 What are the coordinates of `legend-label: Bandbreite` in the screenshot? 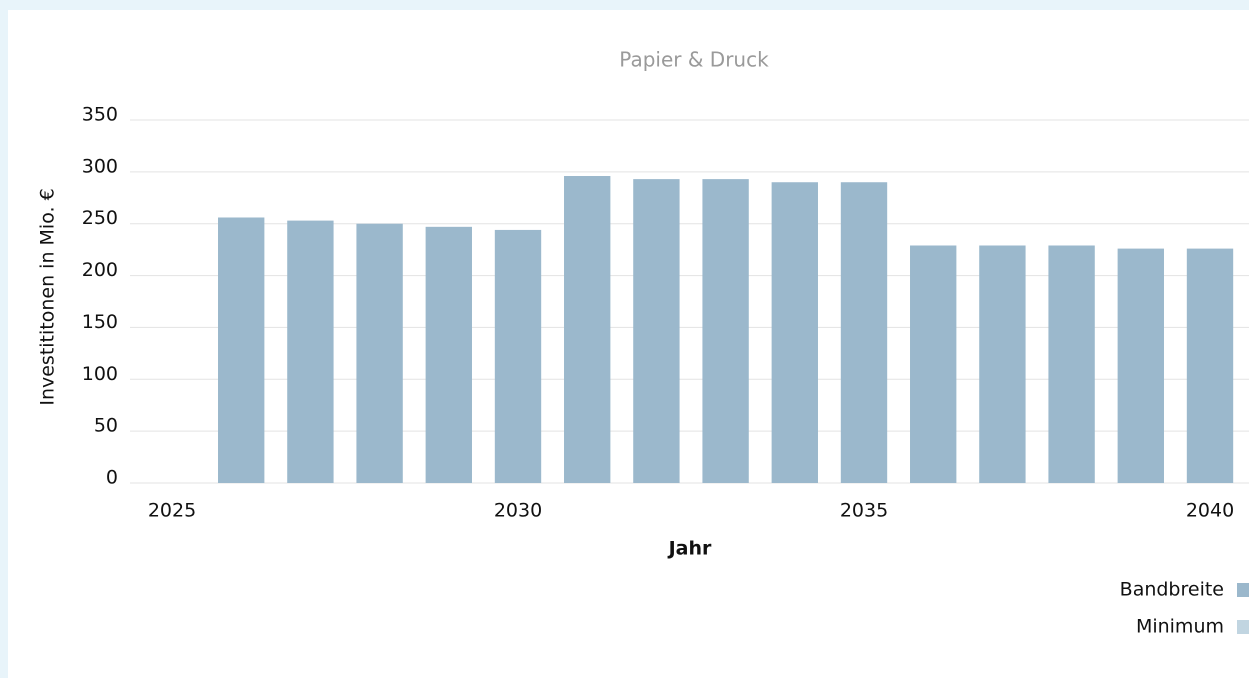 It's located at (1172, 590).